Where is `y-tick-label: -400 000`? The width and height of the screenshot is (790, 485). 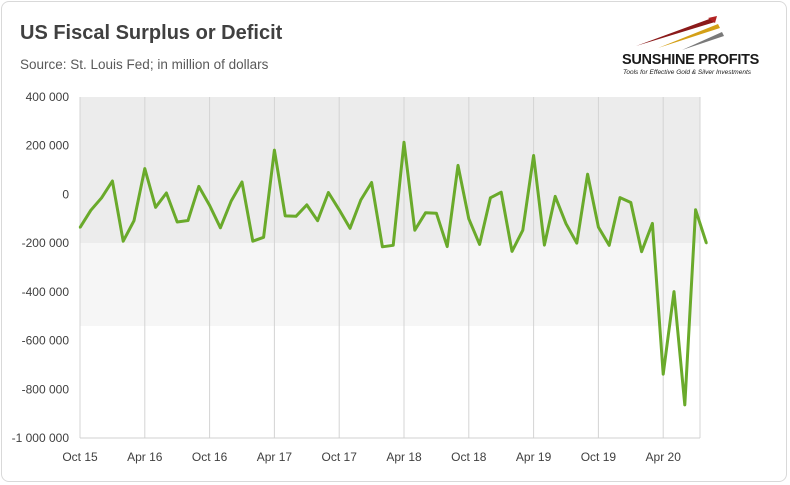 y-tick-label: -400 000 is located at coordinates (46, 292).